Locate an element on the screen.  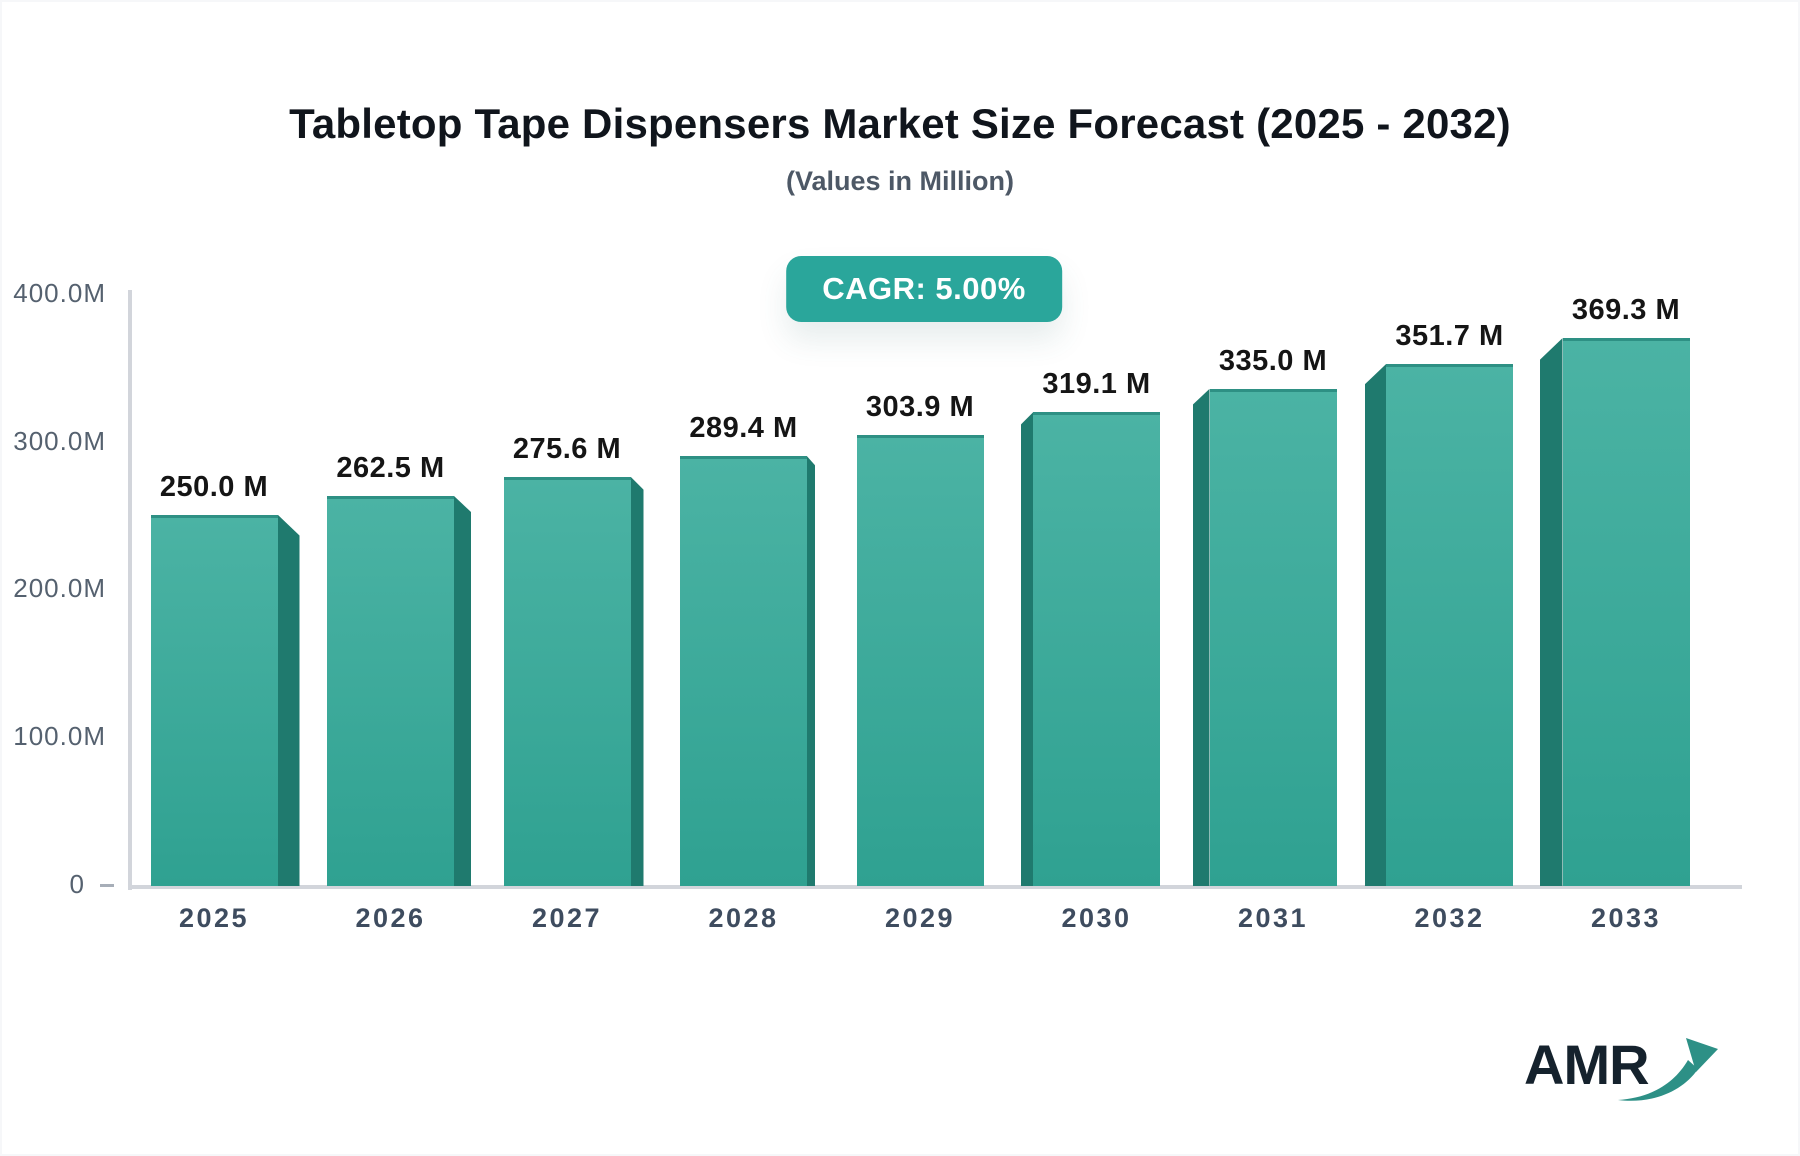
y-axis-line is located at coordinates (130, 590).